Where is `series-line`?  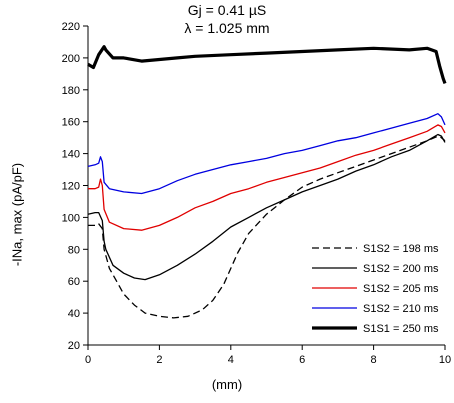 series-line is located at coordinates (267, 64).